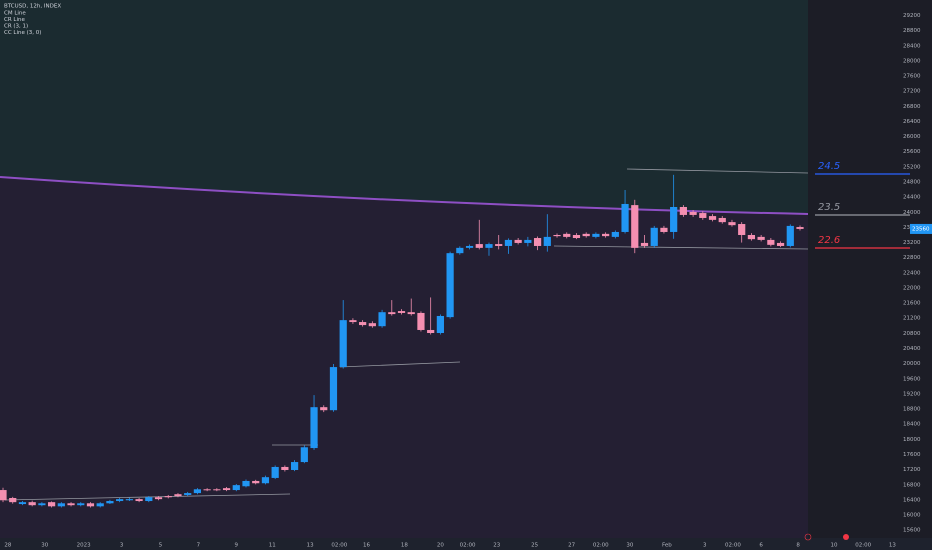 This screenshot has height=550, width=932. Describe the element at coordinates (366, 546) in the screenshot. I see `x-tick-label: 16` at that location.